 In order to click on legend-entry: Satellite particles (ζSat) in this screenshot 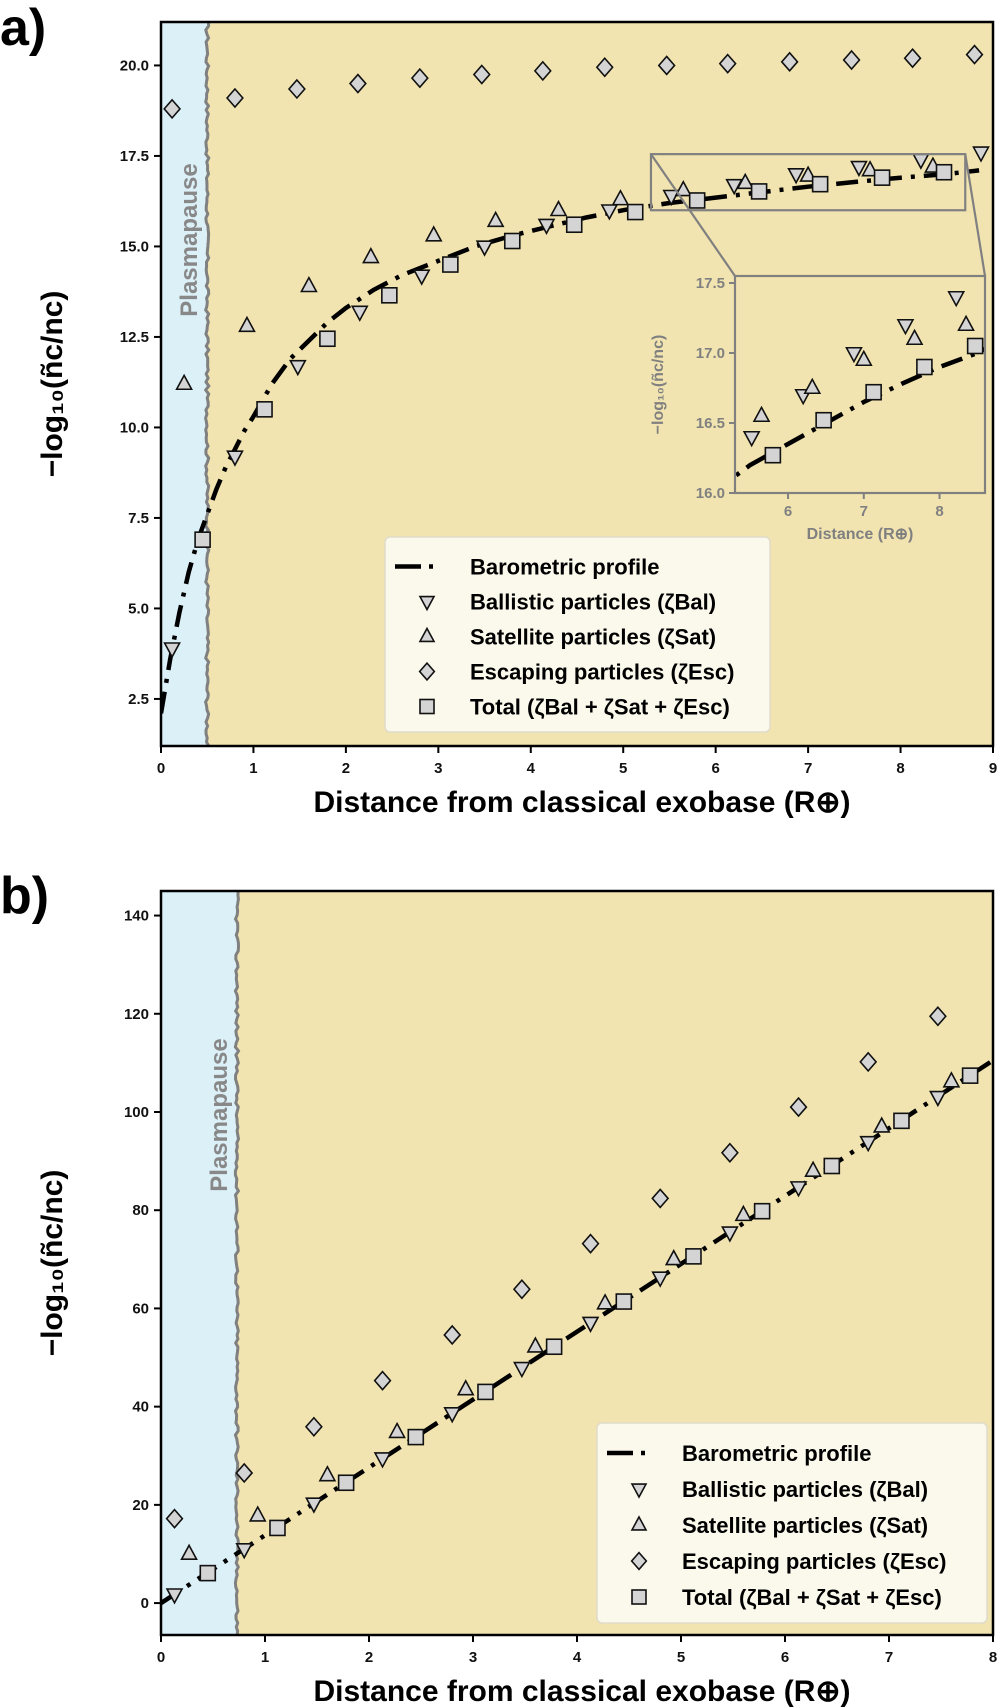, I will do `click(805, 1525)`.